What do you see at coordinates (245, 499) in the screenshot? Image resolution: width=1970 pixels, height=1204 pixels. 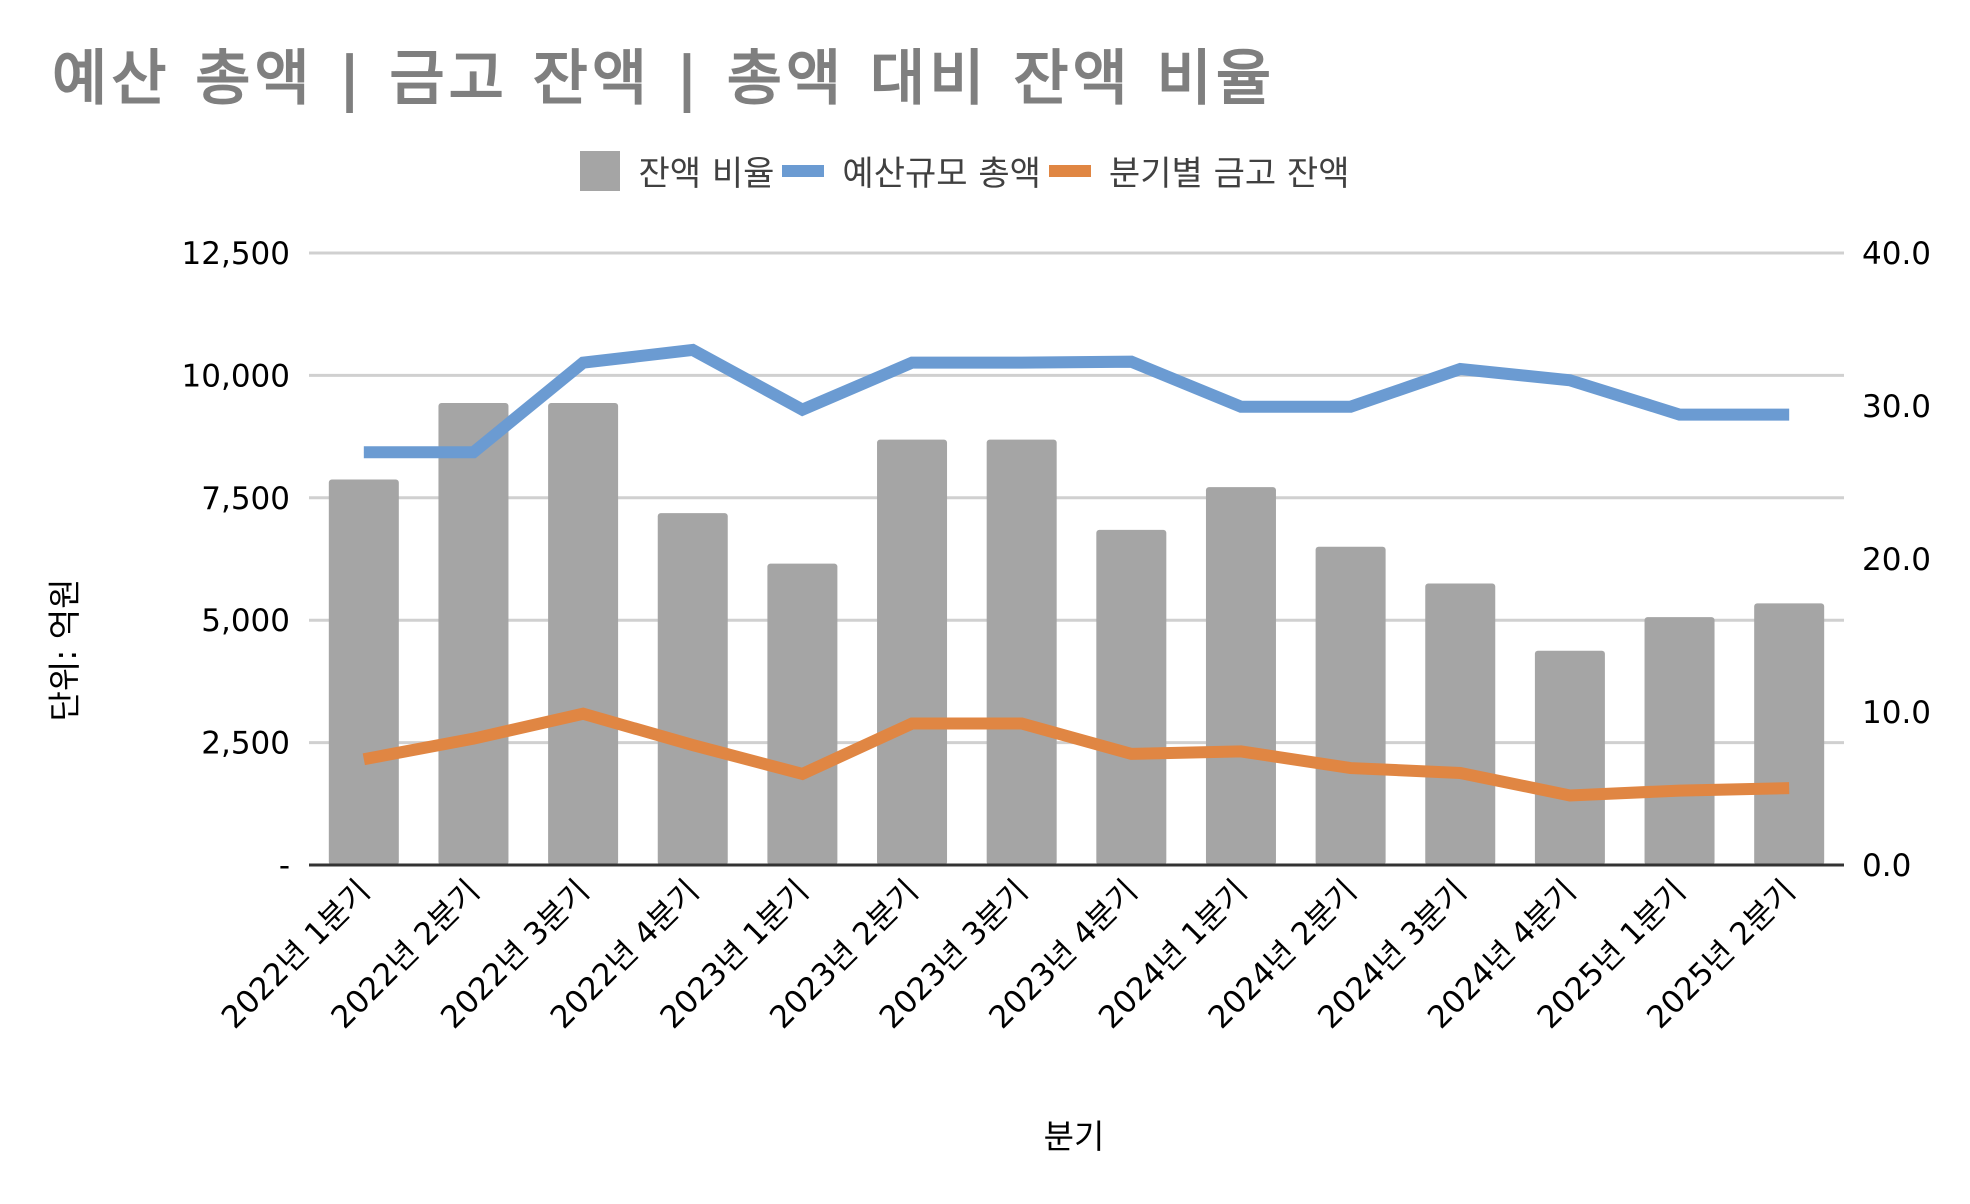 I see `left-tick-label: 7,500` at bounding box center [245, 499].